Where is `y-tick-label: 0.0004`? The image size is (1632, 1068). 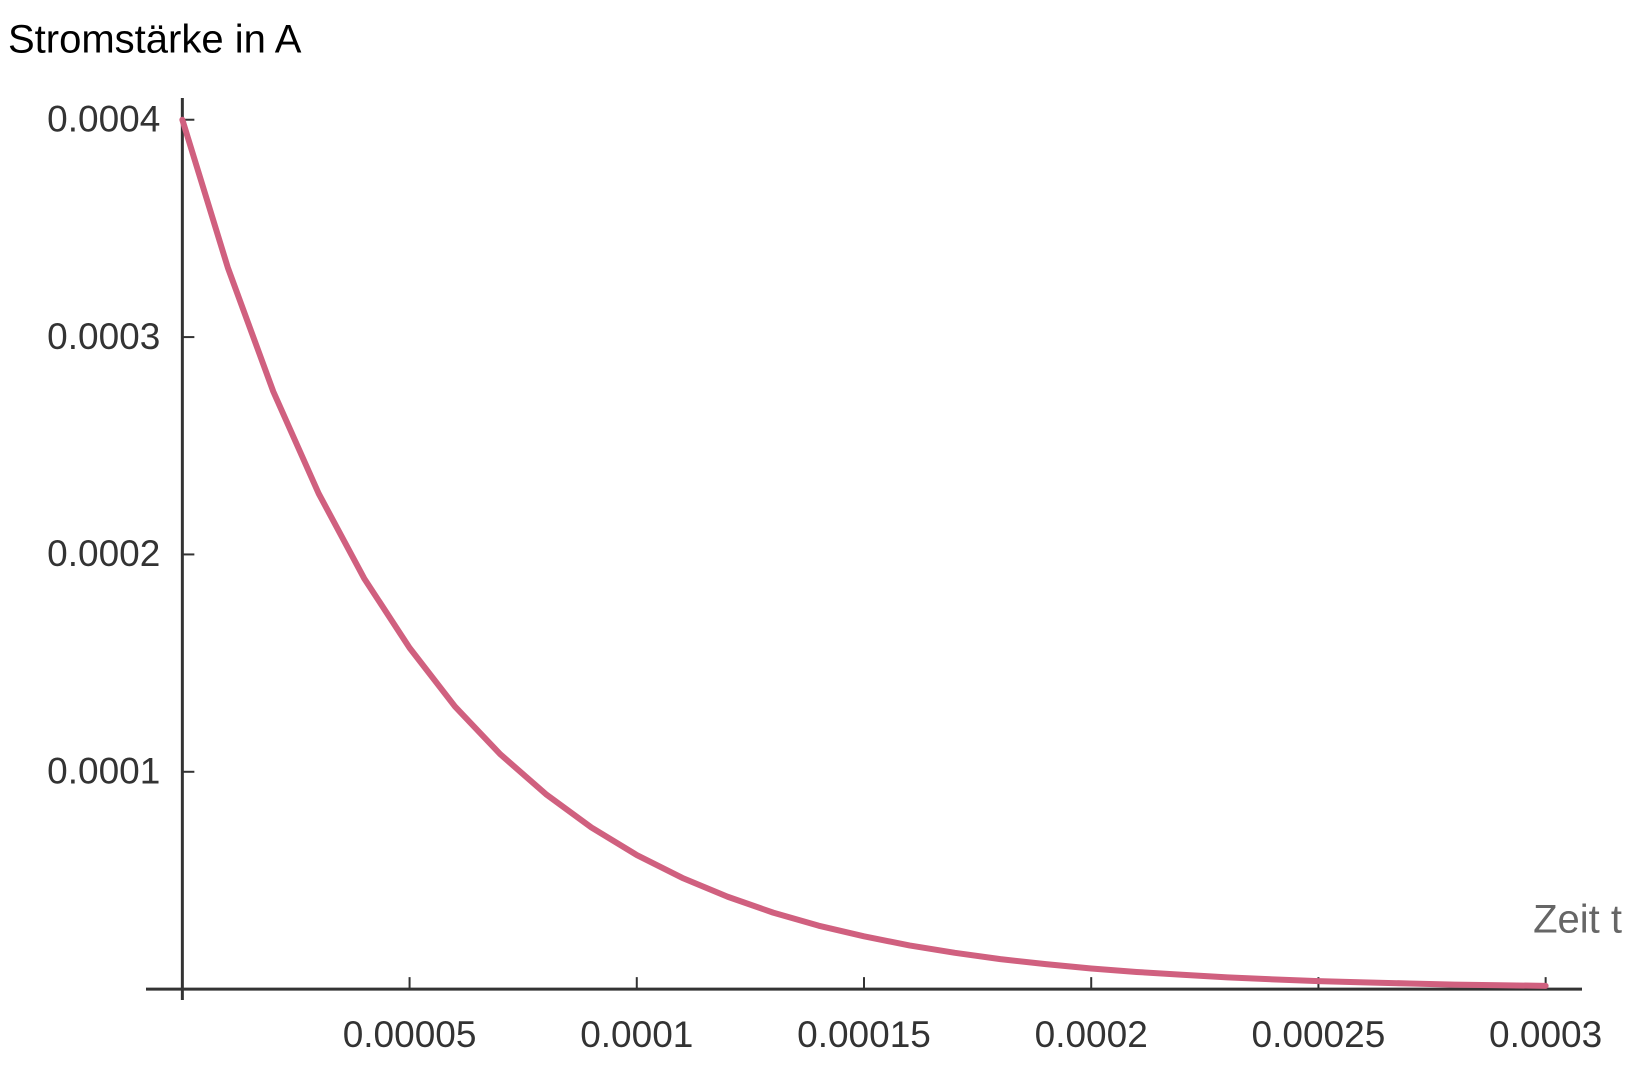
y-tick-label: 0.0004 is located at coordinates (103, 119).